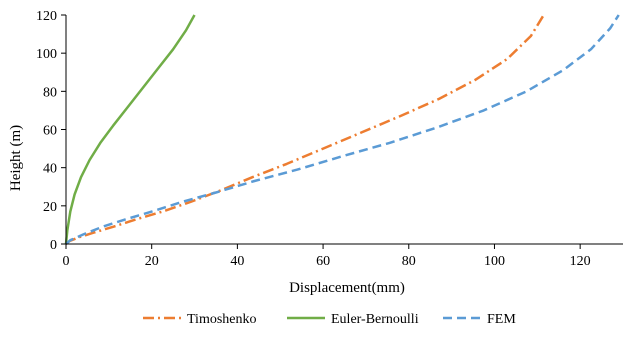 This screenshot has height=338, width=623. I want to click on legend-label-fem: FEM, so click(501, 319).